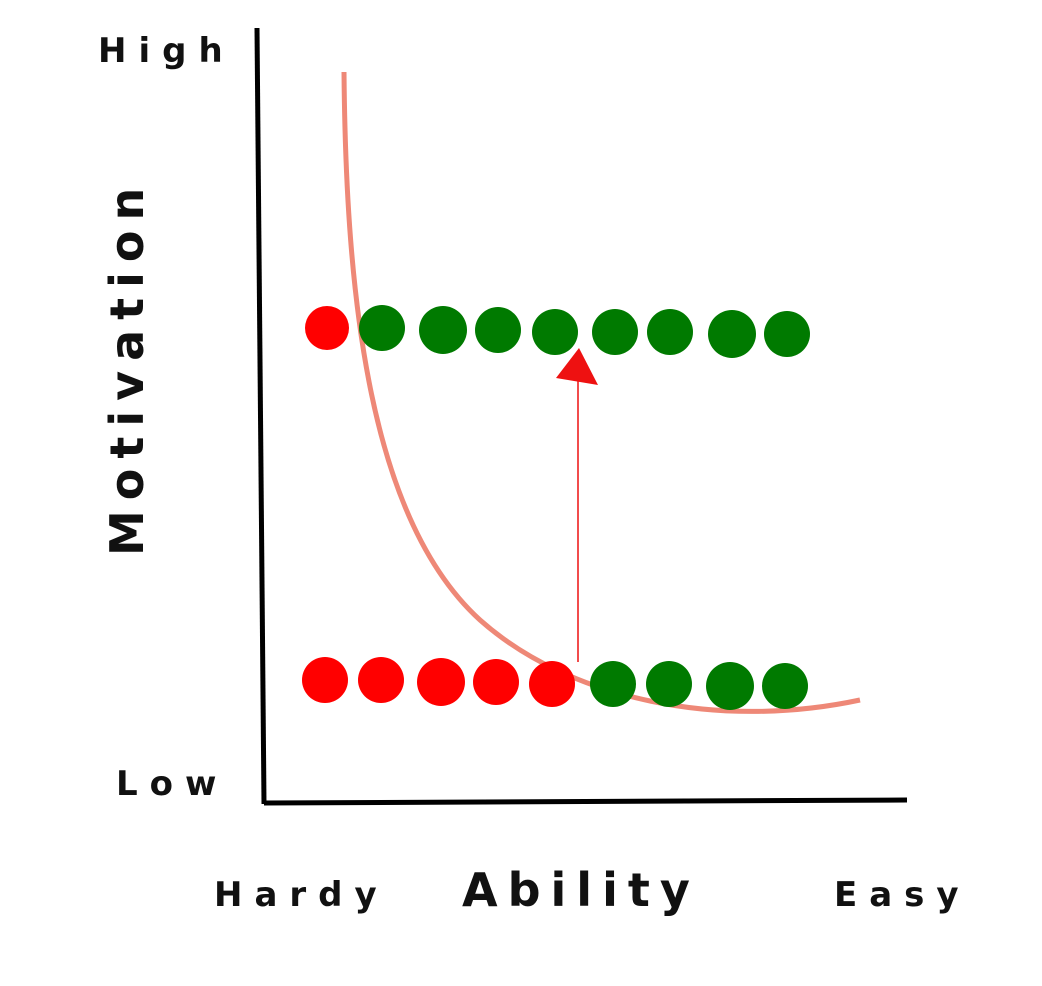 The image size is (1042, 986). What do you see at coordinates (581, 890) in the screenshot?
I see `x-axis-title: Ability` at bounding box center [581, 890].